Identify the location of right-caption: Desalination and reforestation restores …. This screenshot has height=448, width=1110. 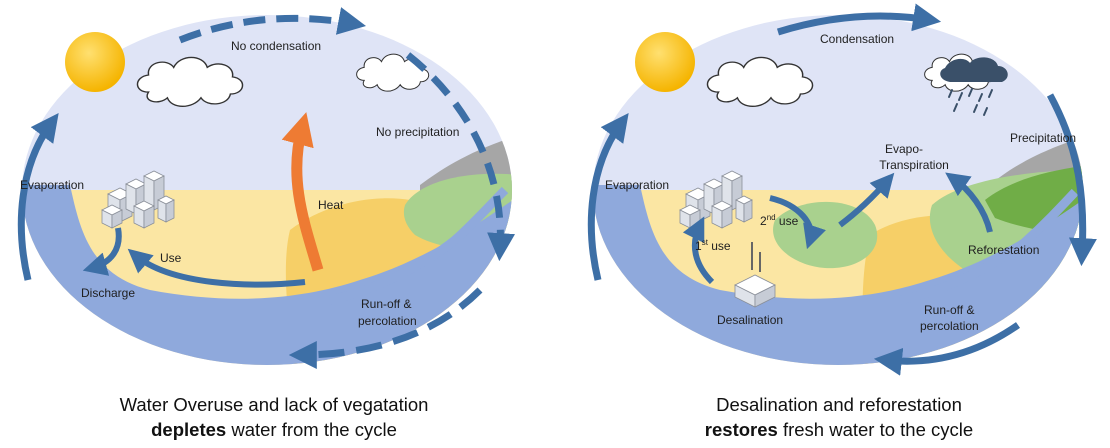
(839, 417).